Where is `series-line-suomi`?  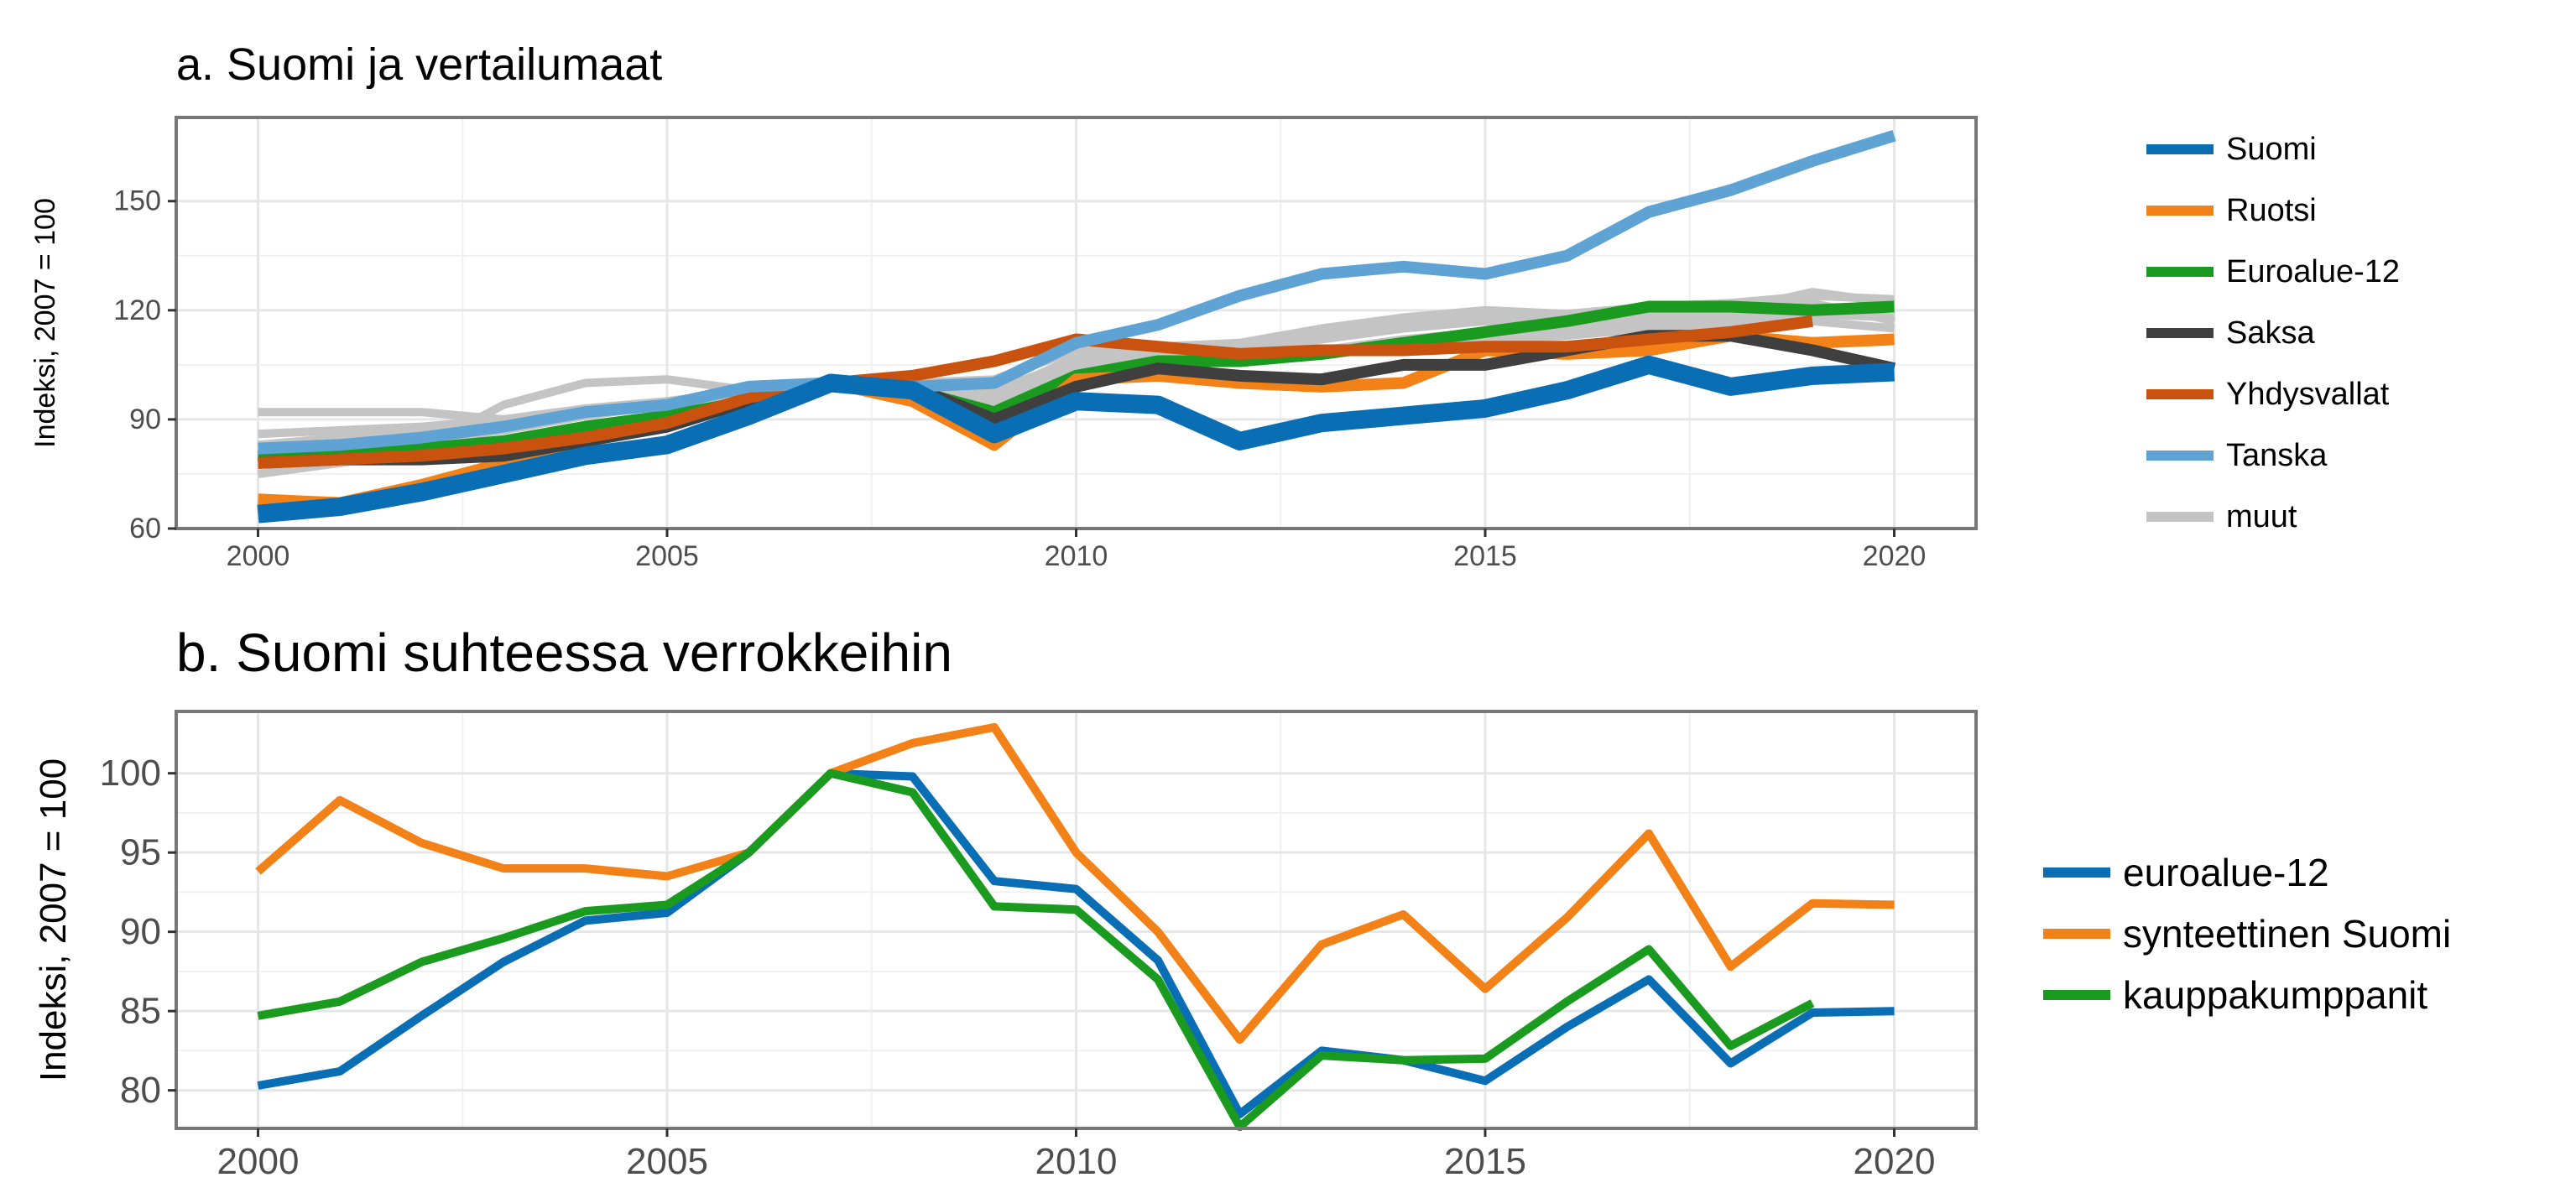 series-line-suomi is located at coordinates (1076, 439).